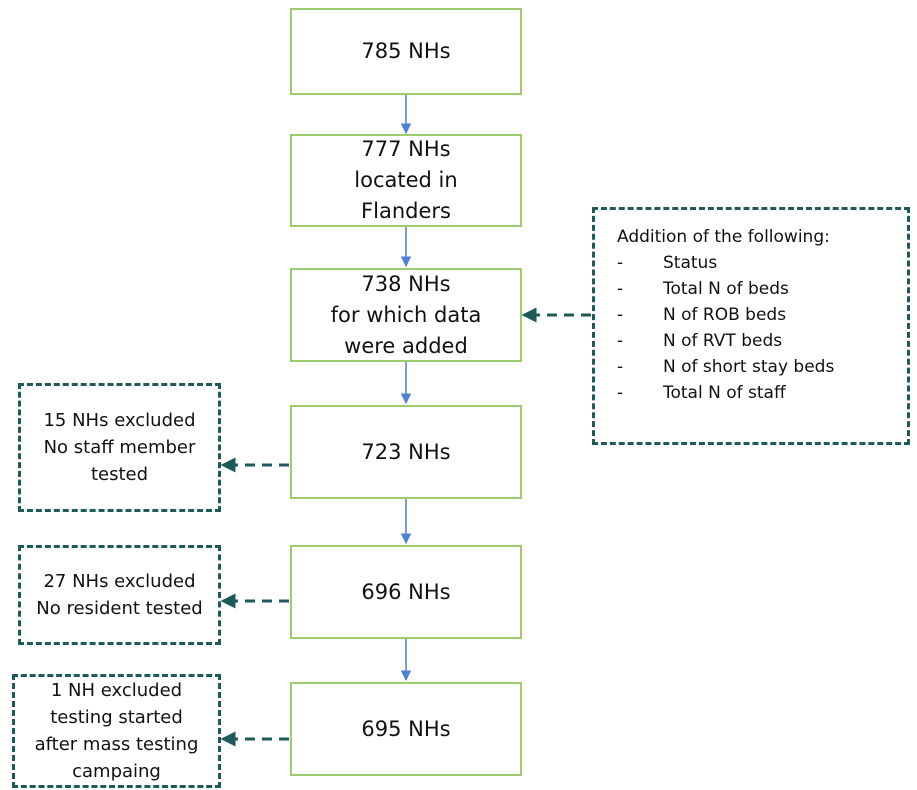 Image resolution: width=917 pixels, height=790 pixels. I want to click on addition-item-label: Total N of beds, so click(726, 289).